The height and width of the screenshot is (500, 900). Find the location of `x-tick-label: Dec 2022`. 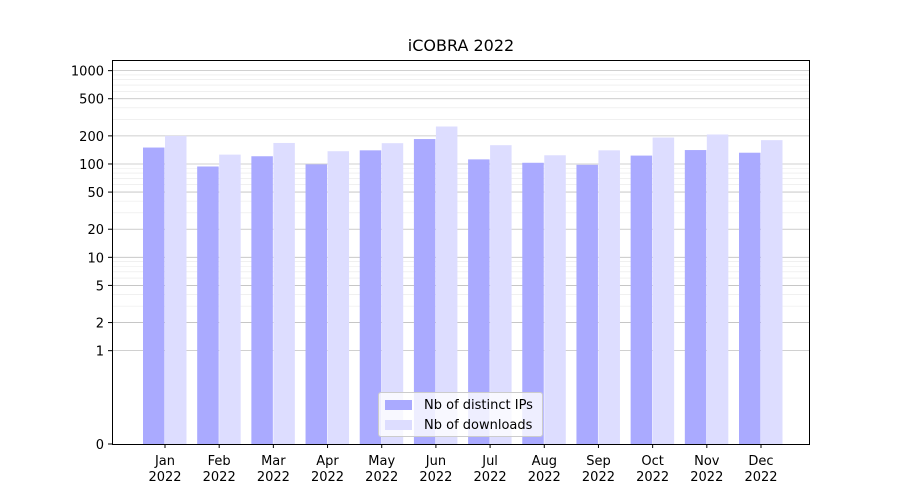

x-tick-label: Dec 2022 is located at coordinates (760, 469).